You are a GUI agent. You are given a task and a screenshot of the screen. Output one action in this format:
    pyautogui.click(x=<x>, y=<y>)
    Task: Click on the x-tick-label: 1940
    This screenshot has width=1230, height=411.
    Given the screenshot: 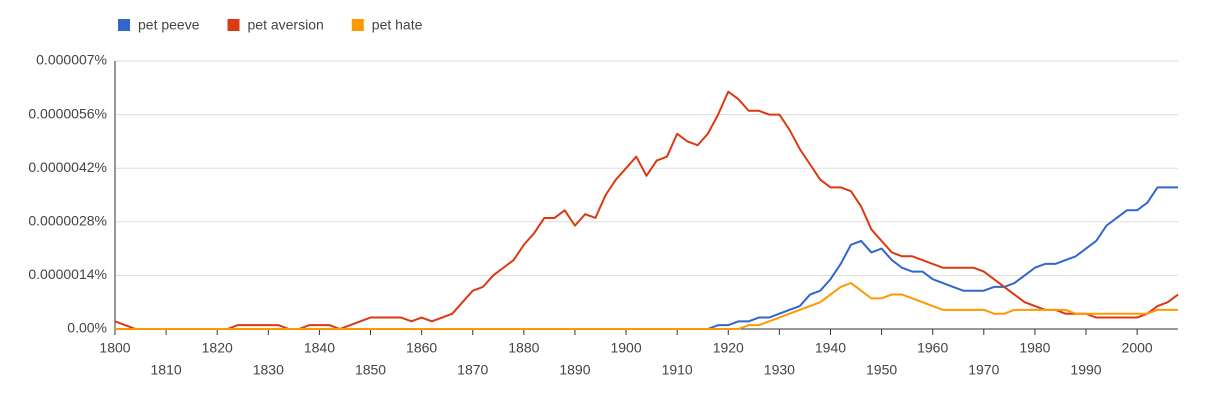 What is the action you would take?
    pyautogui.click(x=830, y=348)
    